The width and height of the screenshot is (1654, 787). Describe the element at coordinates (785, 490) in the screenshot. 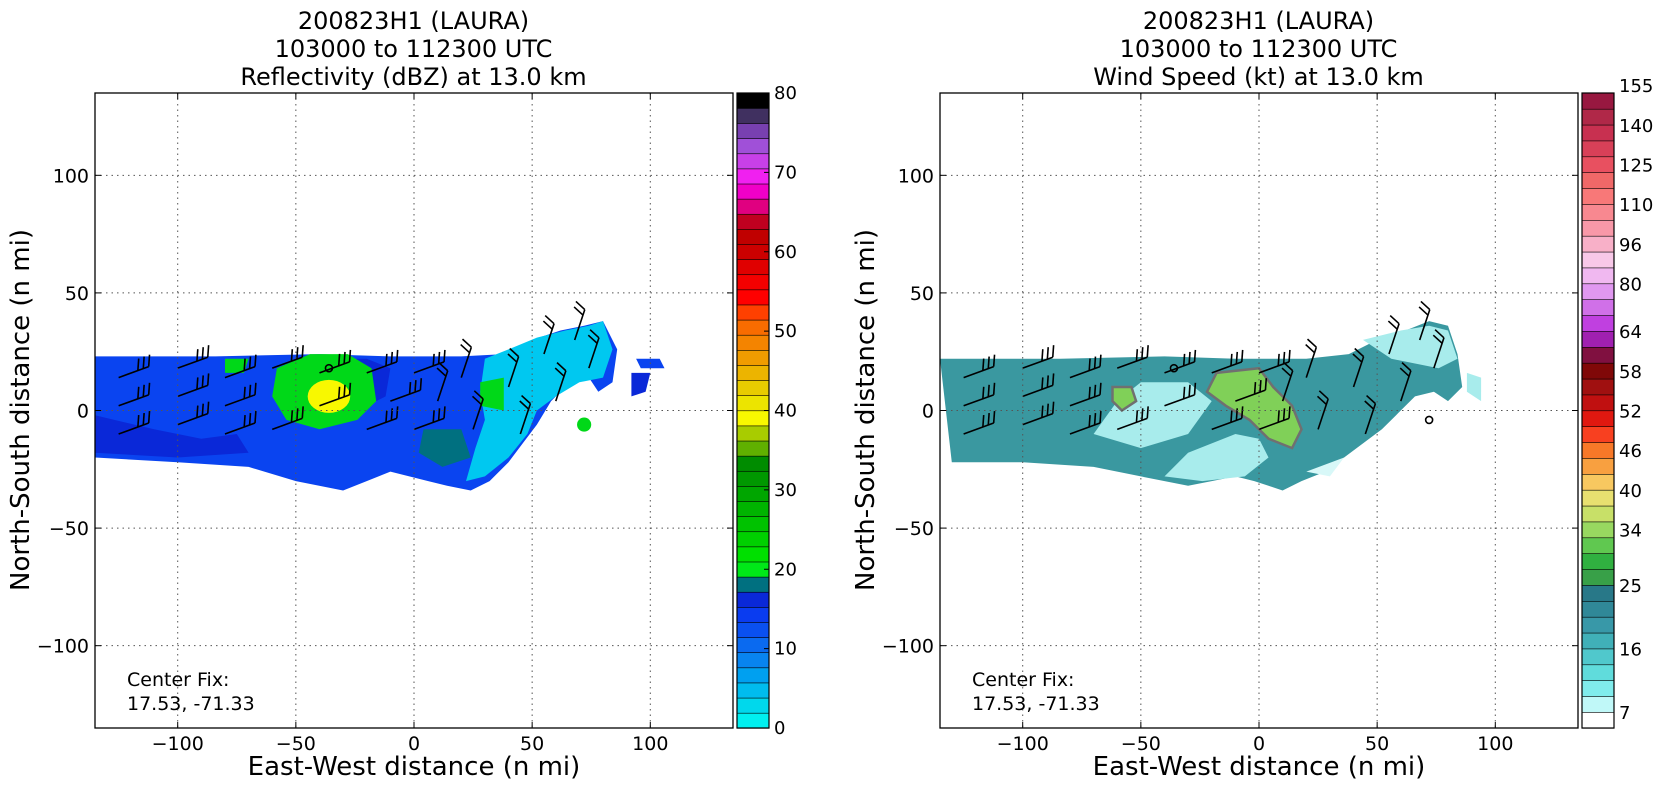

I see `colorbar-label: 30` at that location.